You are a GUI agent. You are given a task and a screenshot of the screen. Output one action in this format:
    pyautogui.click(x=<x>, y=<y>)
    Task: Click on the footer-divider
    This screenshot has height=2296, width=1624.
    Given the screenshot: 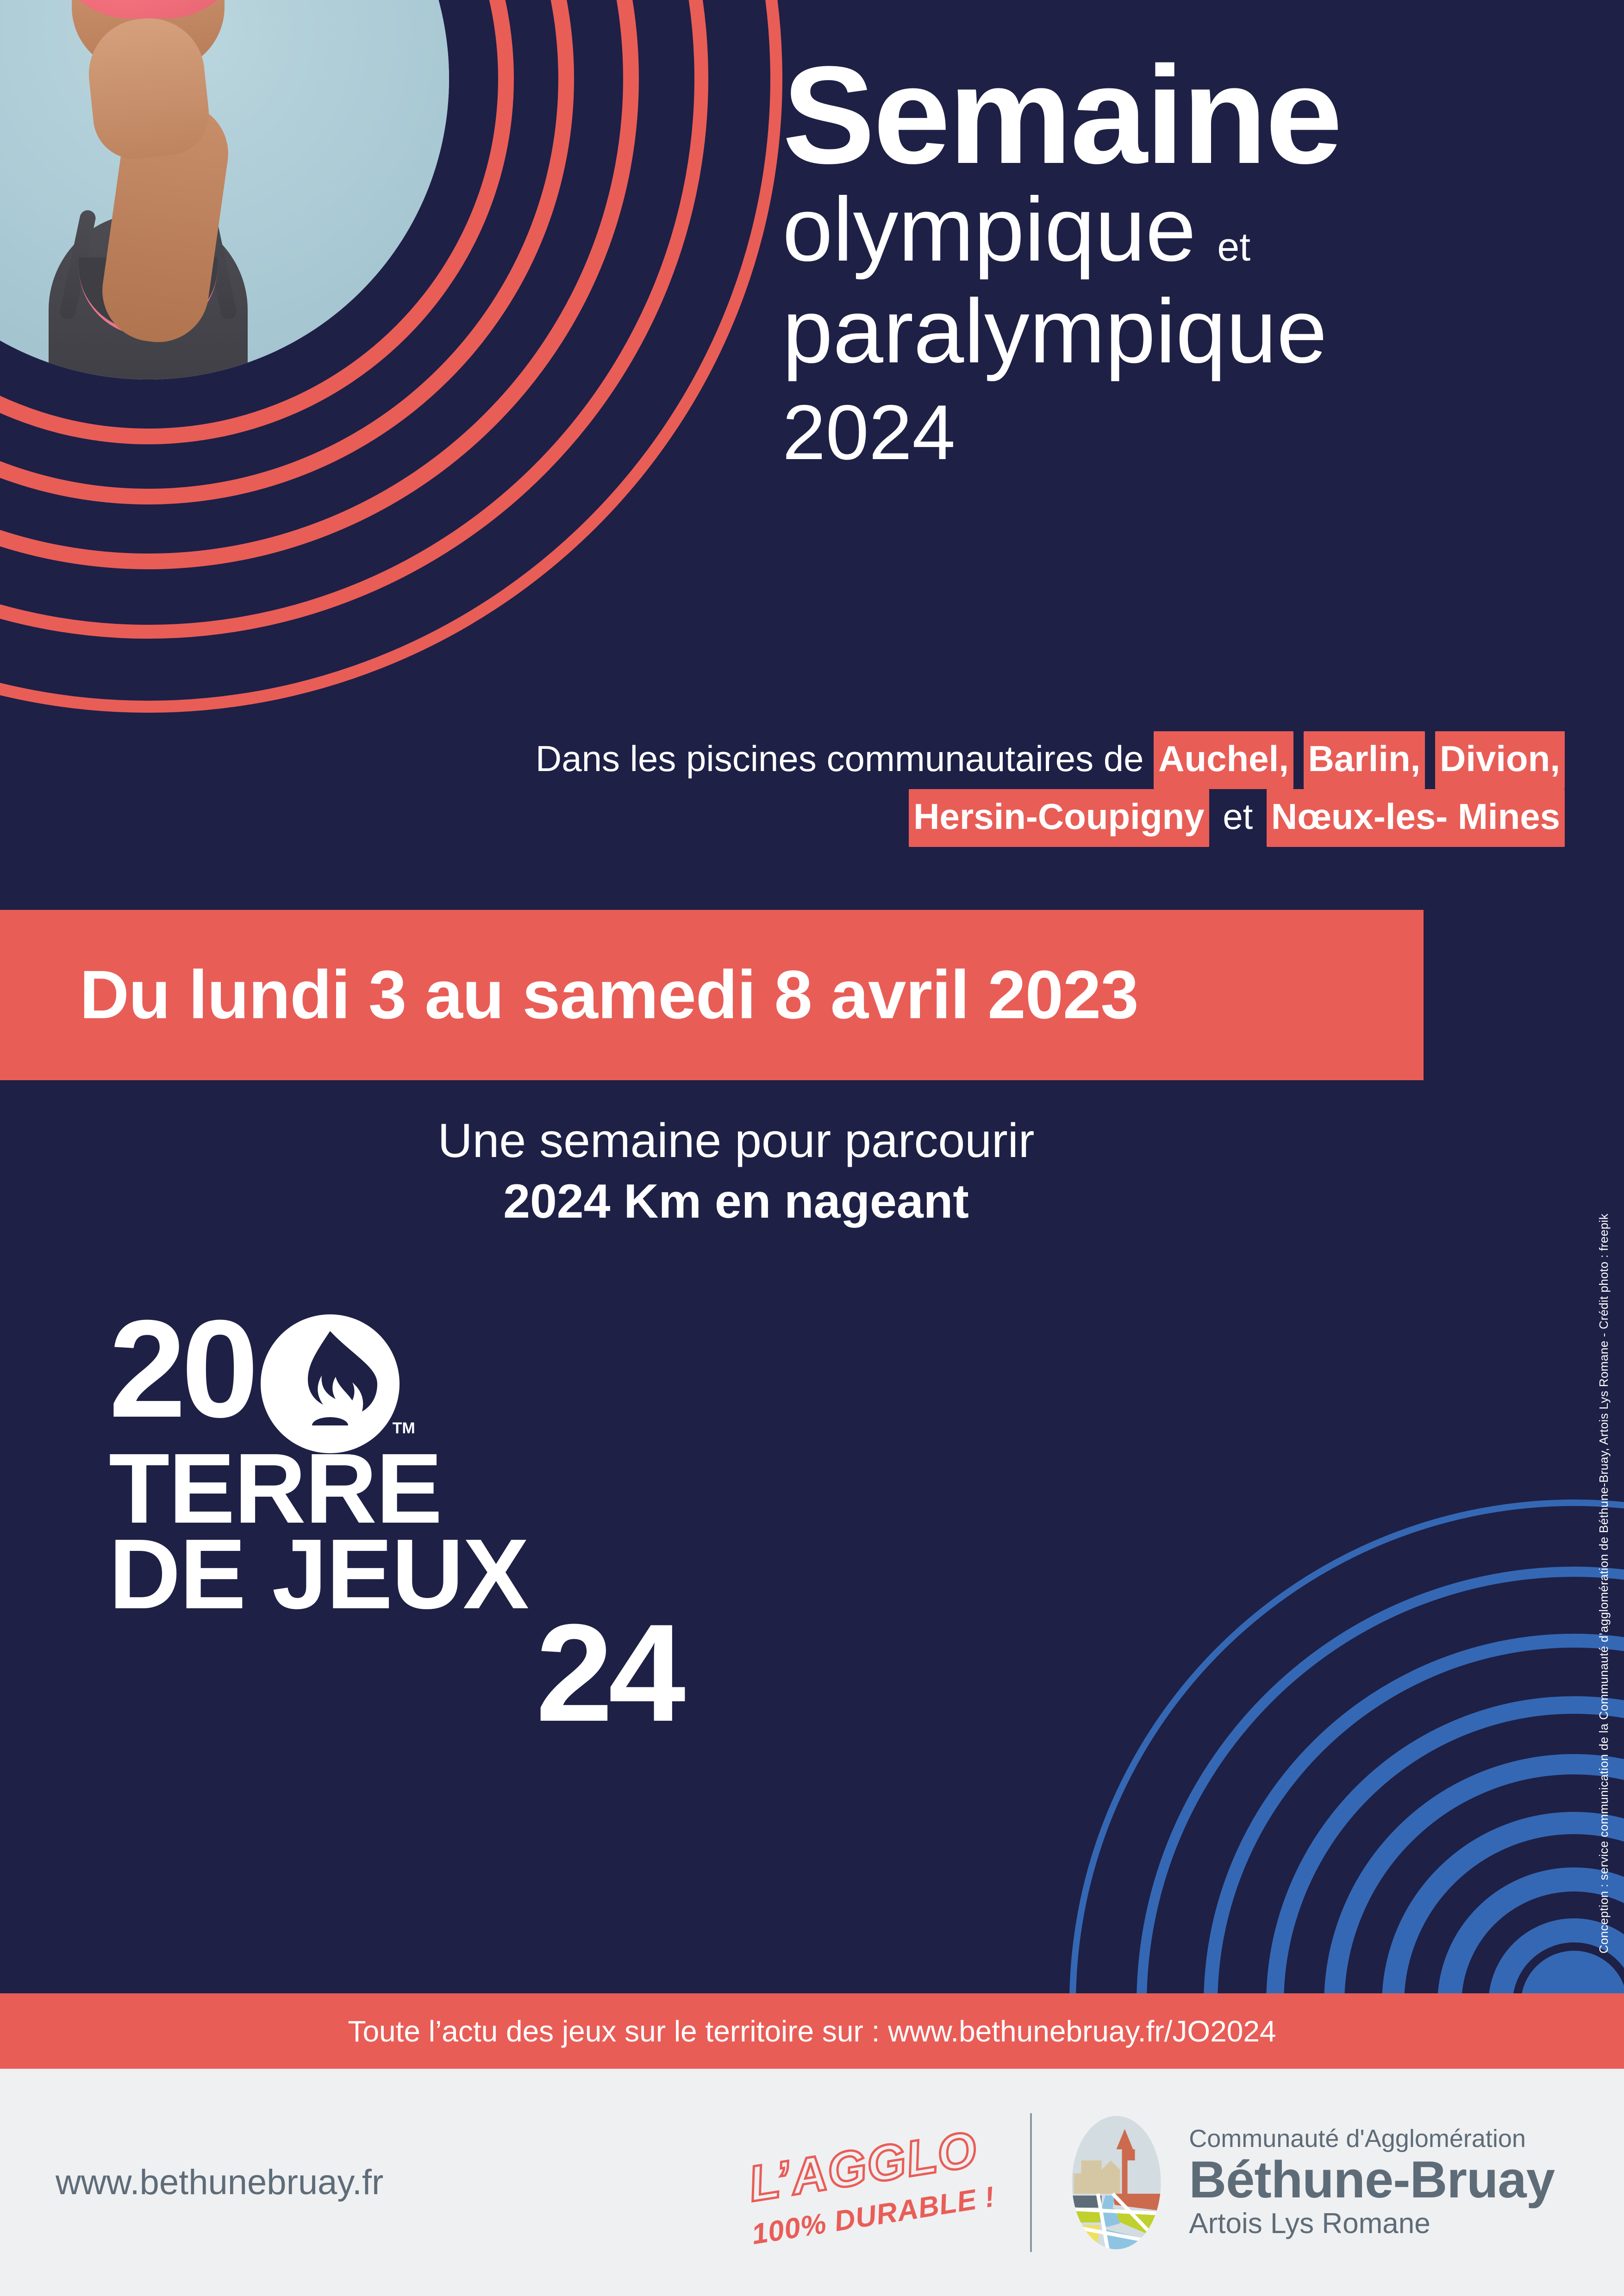 What is the action you would take?
    pyautogui.click(x=1031, y=2182)
    